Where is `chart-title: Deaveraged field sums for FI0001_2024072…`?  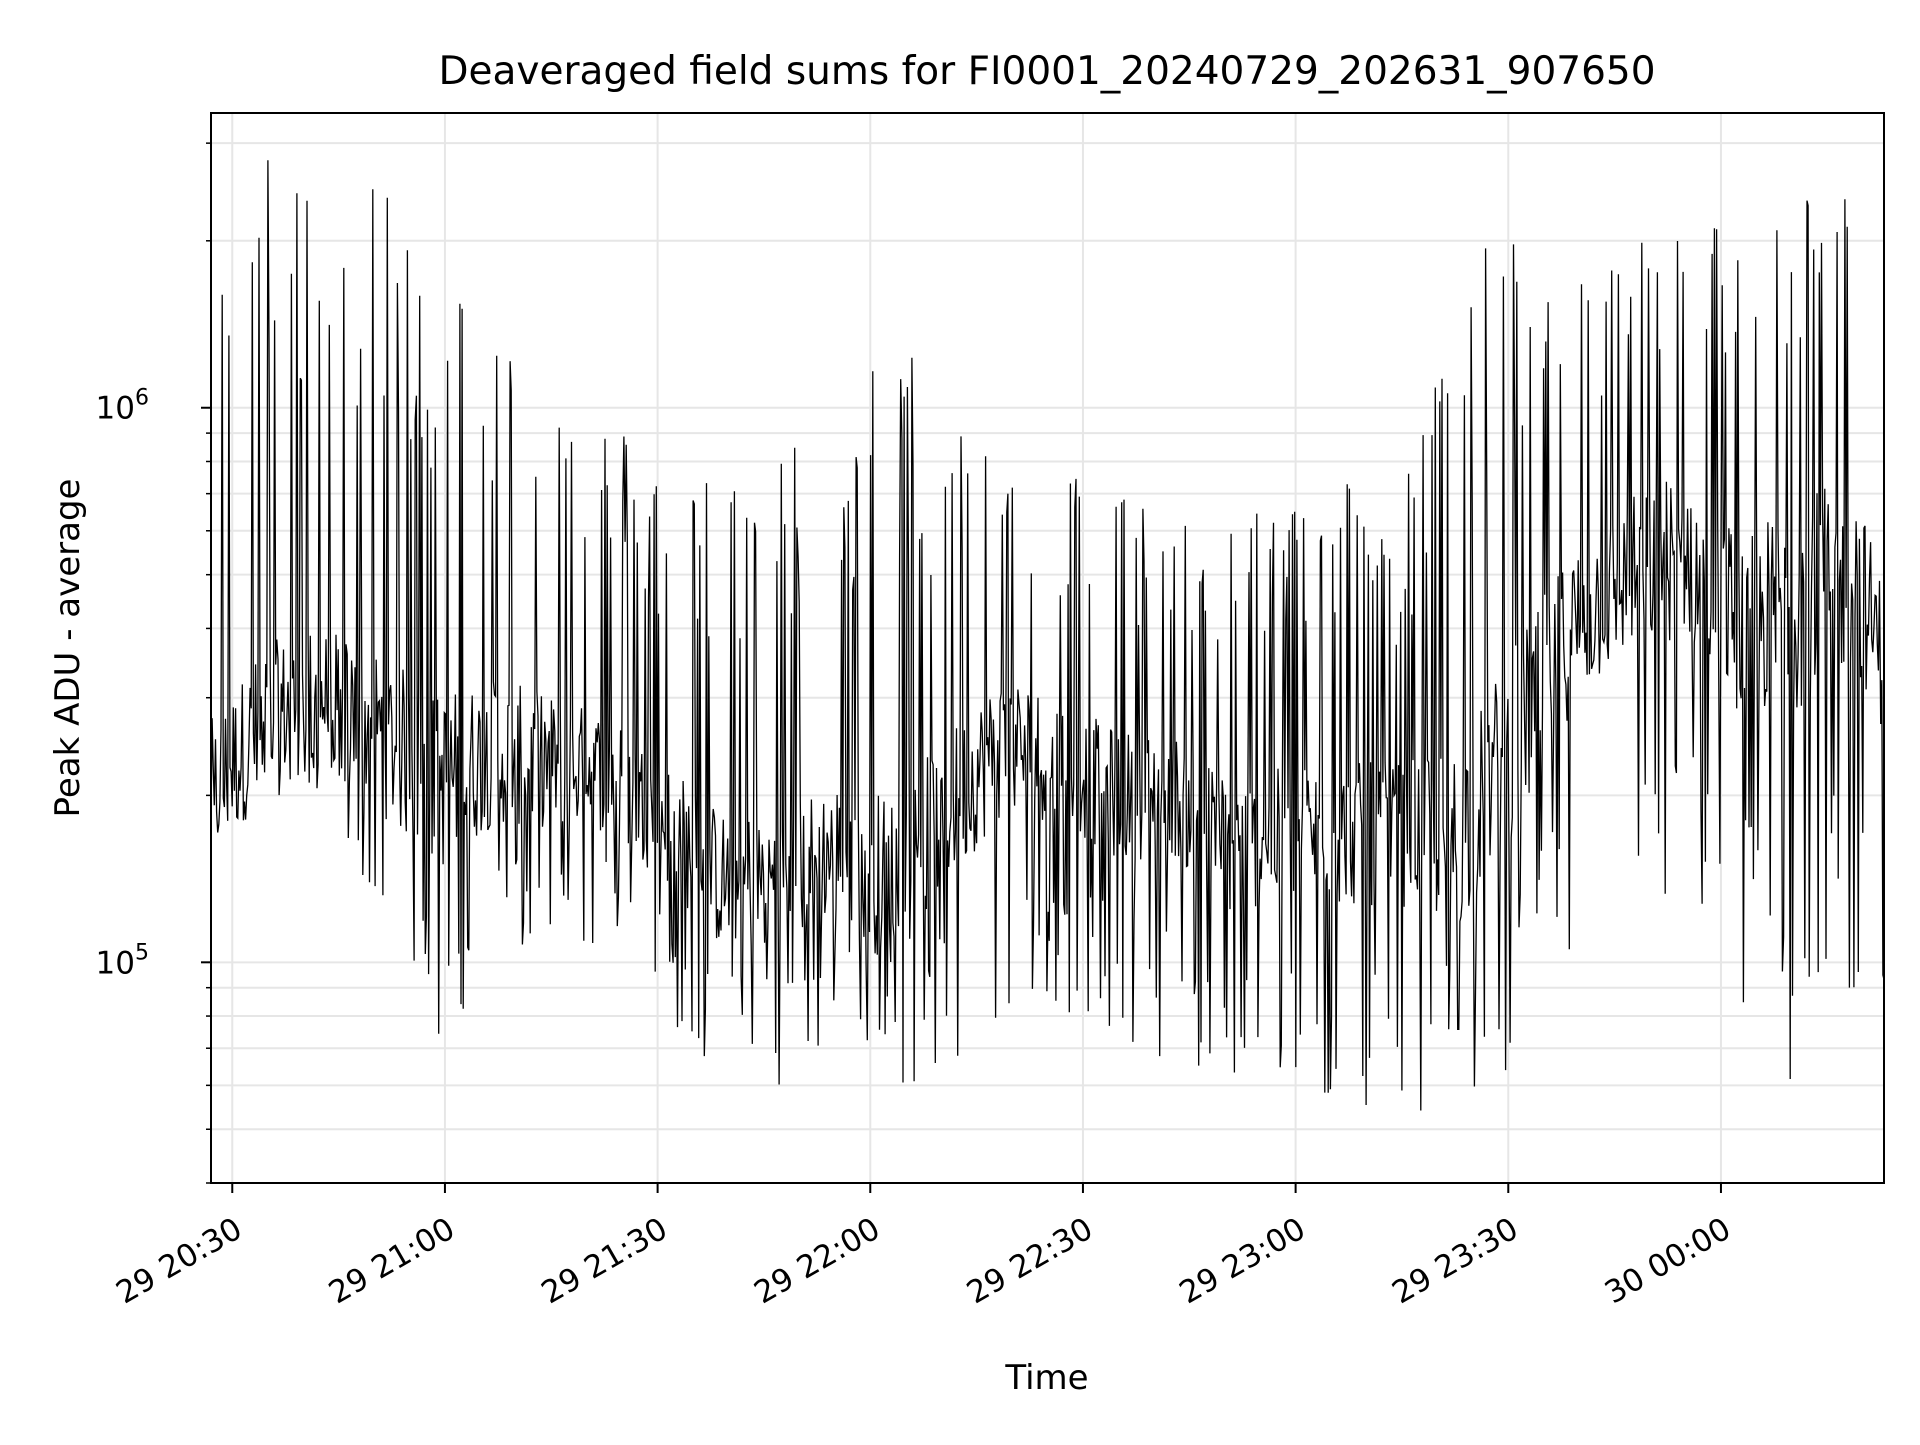
chart-title: Deaveraged field sums for FI0001_2024072… is located at coordinates (1046, 71).